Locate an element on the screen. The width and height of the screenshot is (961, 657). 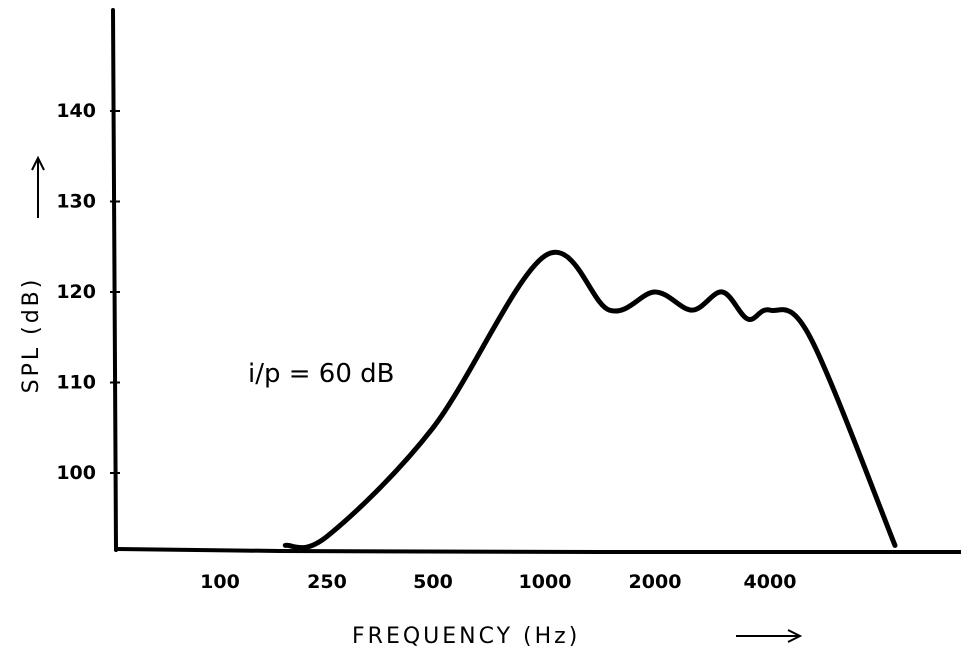
y-tick-label: 140 is located at coordinates (76, 111).